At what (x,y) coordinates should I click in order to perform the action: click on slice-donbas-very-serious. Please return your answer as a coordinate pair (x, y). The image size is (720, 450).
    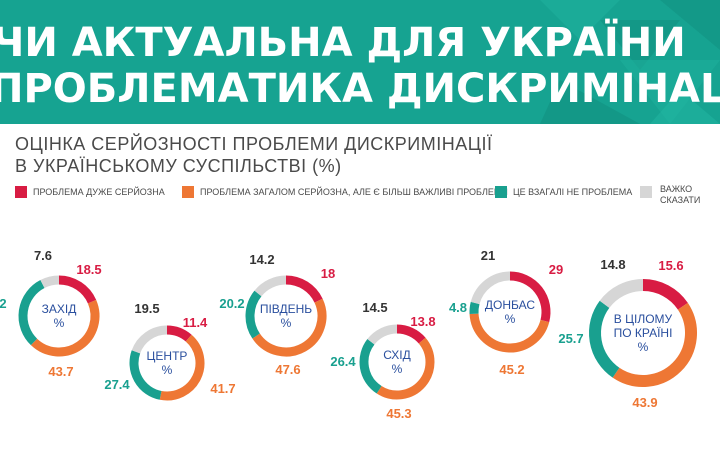
    Looking at the image, I should click on (530, 297).